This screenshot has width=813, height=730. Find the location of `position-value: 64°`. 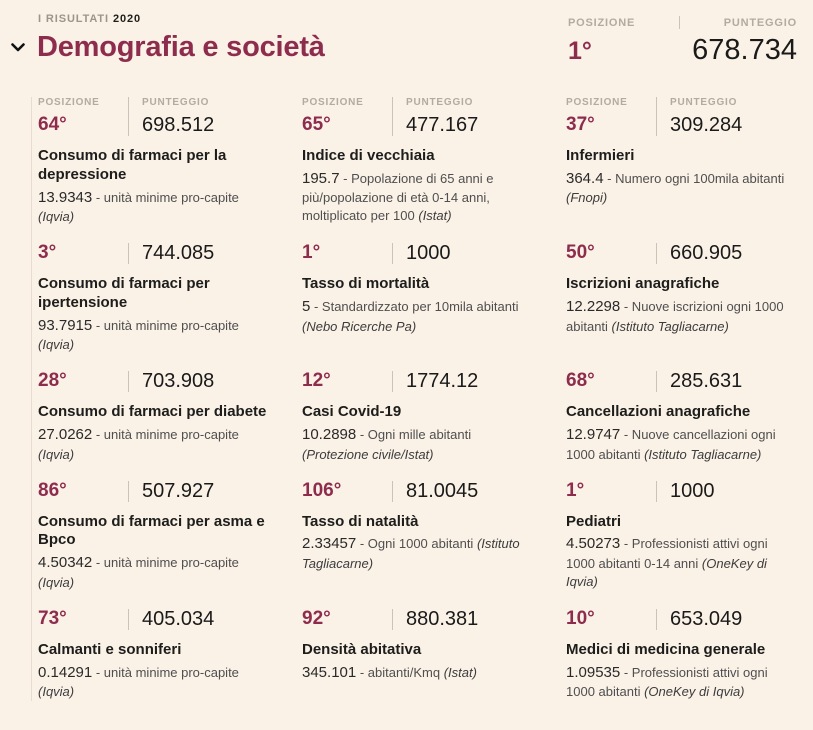

position-value: 64° is located at coordinates (52, 124).